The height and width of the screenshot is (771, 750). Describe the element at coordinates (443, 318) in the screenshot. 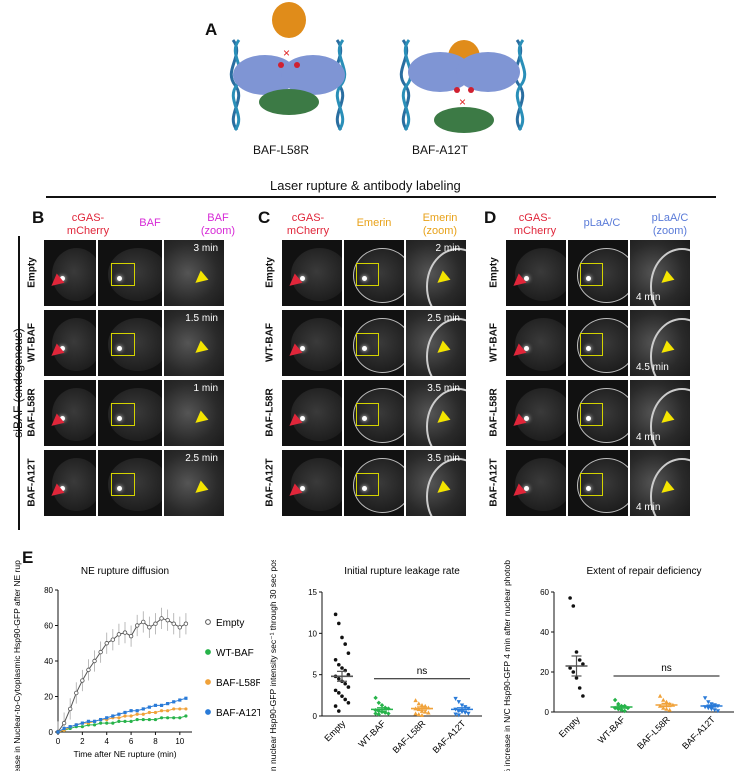

I see `timepoint-label: 2.5 min` at that location.